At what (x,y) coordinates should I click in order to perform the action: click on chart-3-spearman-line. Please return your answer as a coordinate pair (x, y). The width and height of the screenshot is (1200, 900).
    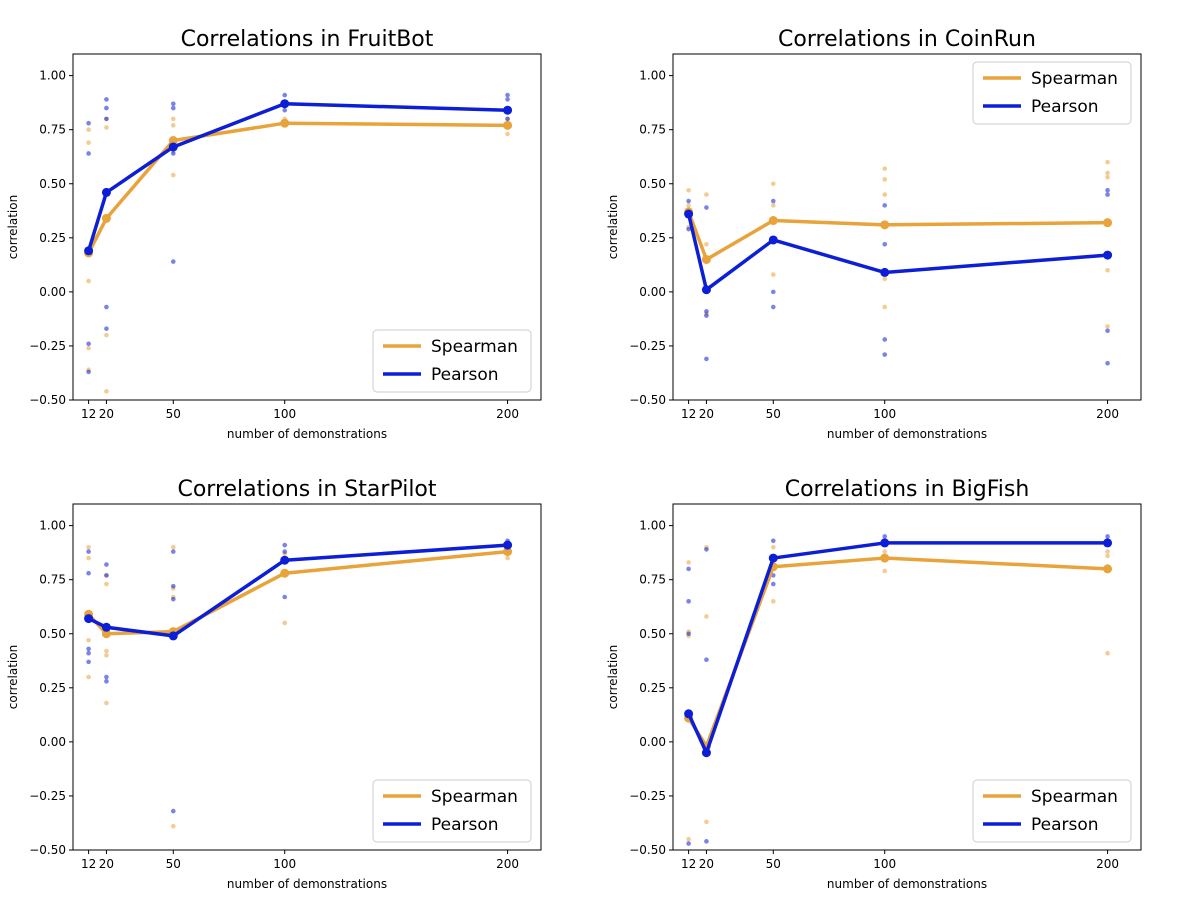
    Looking at the image, I should click on (897, 652).